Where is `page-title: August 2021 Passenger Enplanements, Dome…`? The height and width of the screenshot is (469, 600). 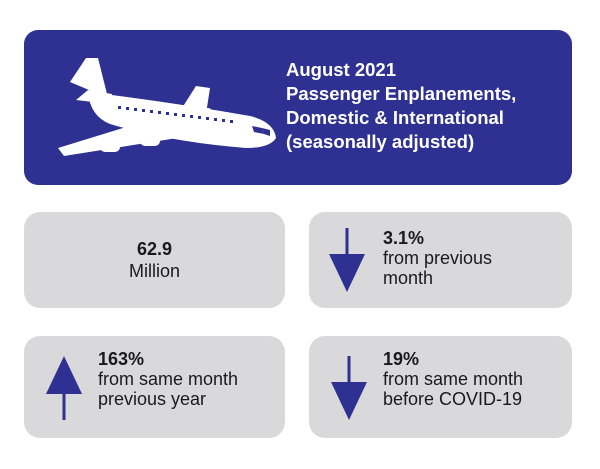 page-title: August 2021 Passenger Enplanements, Dome… is located at coordinates (426, 106).